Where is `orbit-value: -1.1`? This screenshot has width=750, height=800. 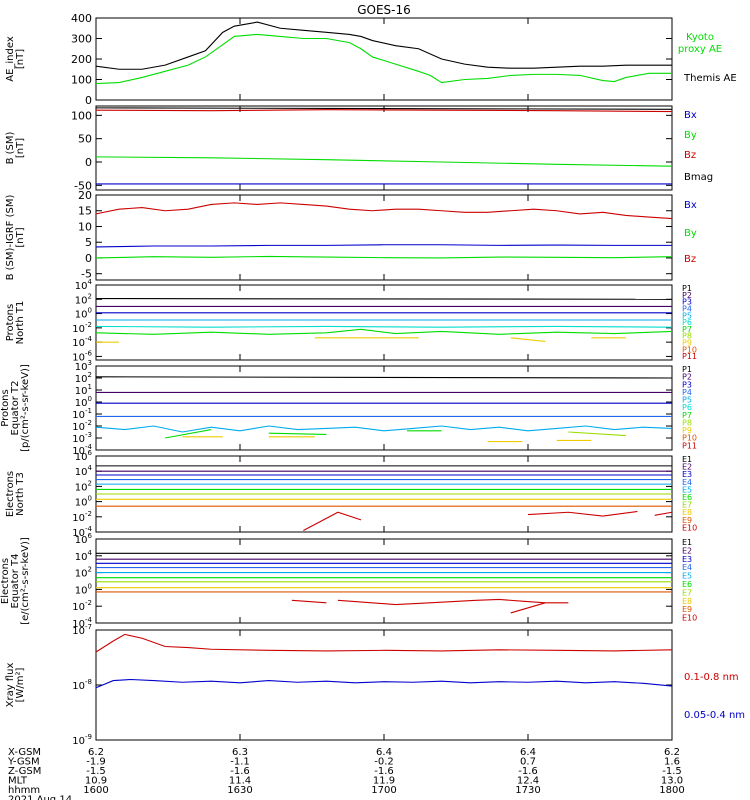
orbit-value: -1.1 is located at coordinates (240, 762).